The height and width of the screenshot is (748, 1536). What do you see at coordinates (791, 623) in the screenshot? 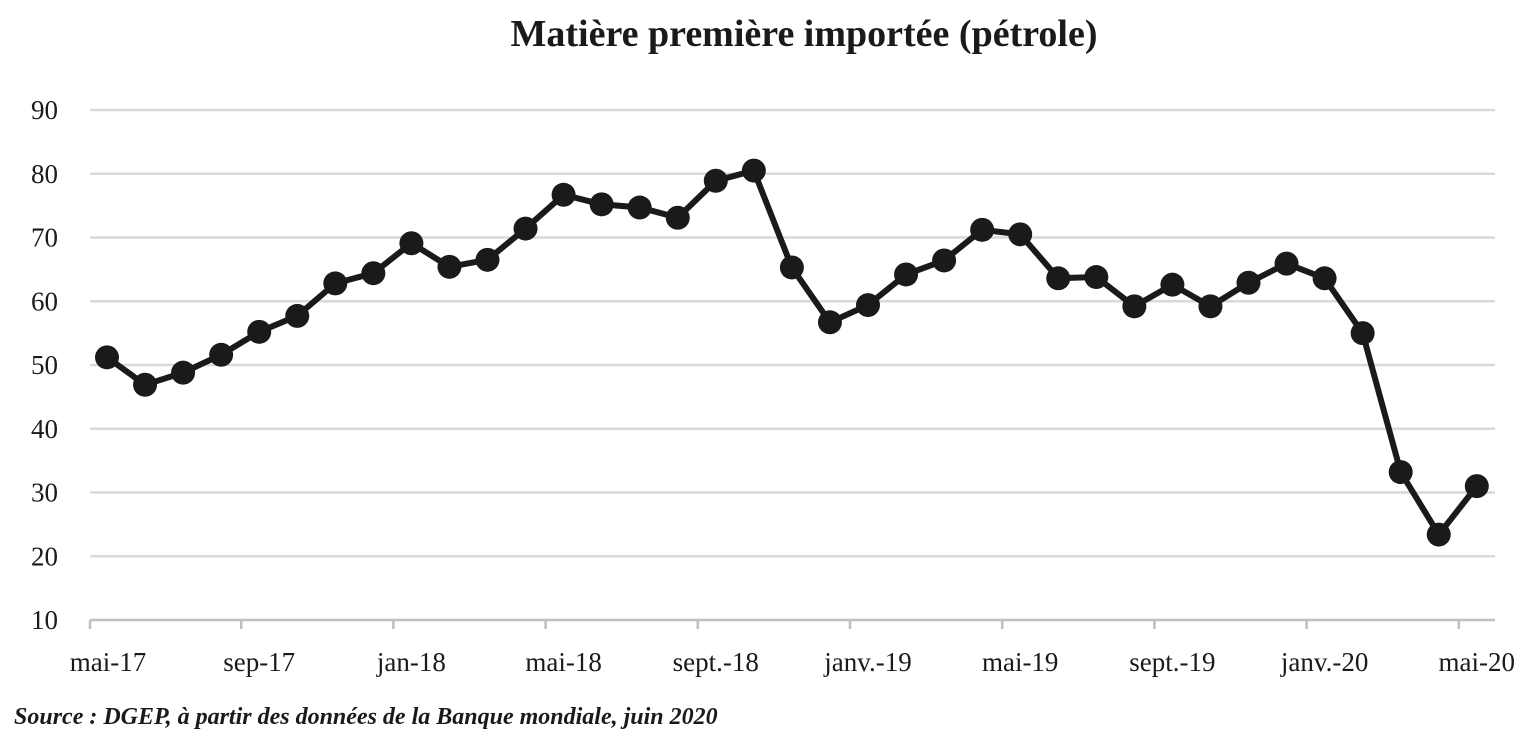
I see `x-axis` at bounding box center [791, 623].